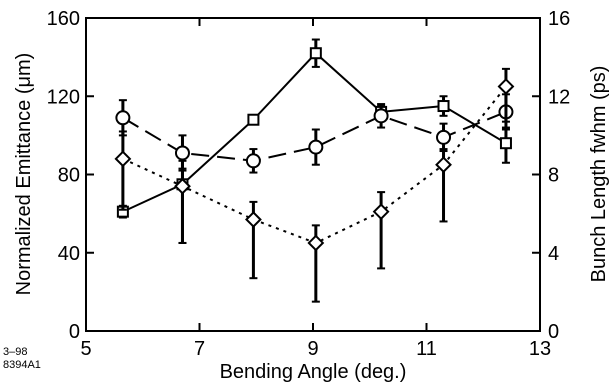 This screenshot has width=615, height=387. What do you see at coordinates (69, 176) in the screenshot?
I see `y-tick-label-left: 80` at bounding box center [69, 176].